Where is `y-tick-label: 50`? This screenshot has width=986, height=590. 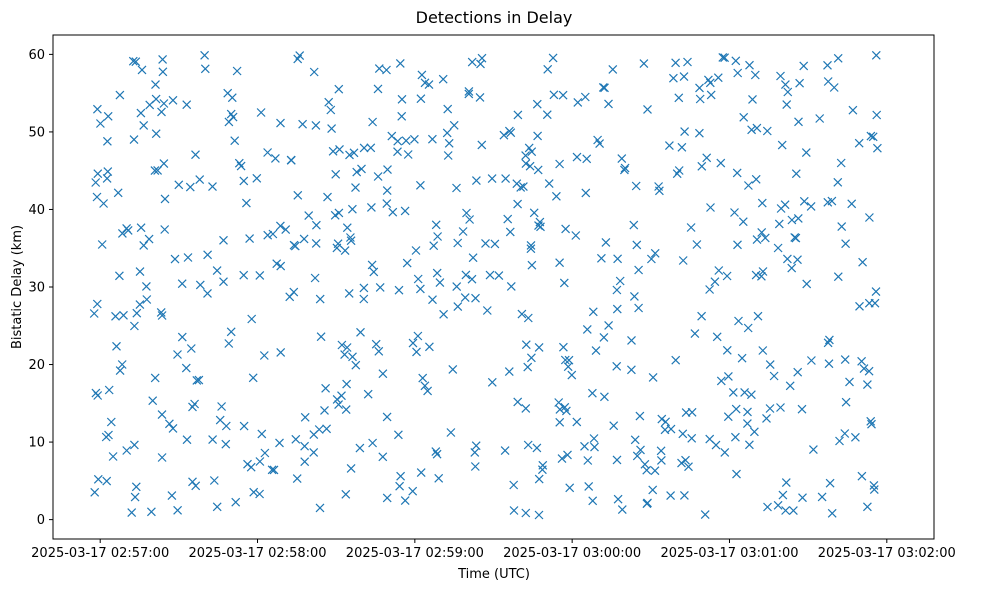 y-tick-label: 50 is located at coordinates (36, 132).